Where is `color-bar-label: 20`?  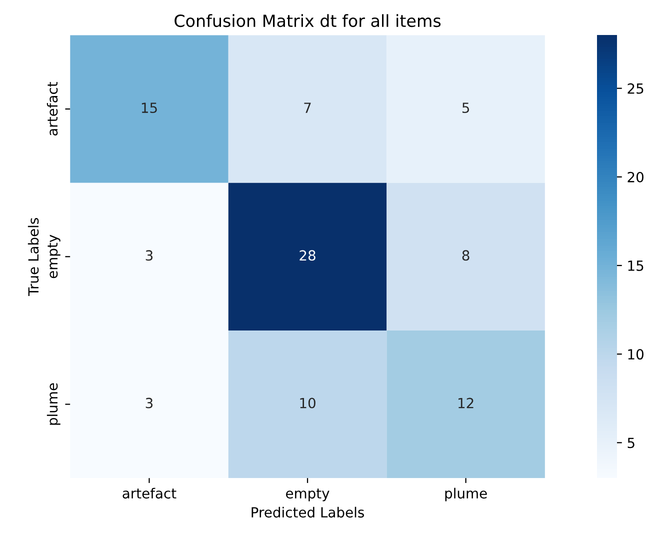
color-bar-label: 20 is located at coordinates (636, 177).